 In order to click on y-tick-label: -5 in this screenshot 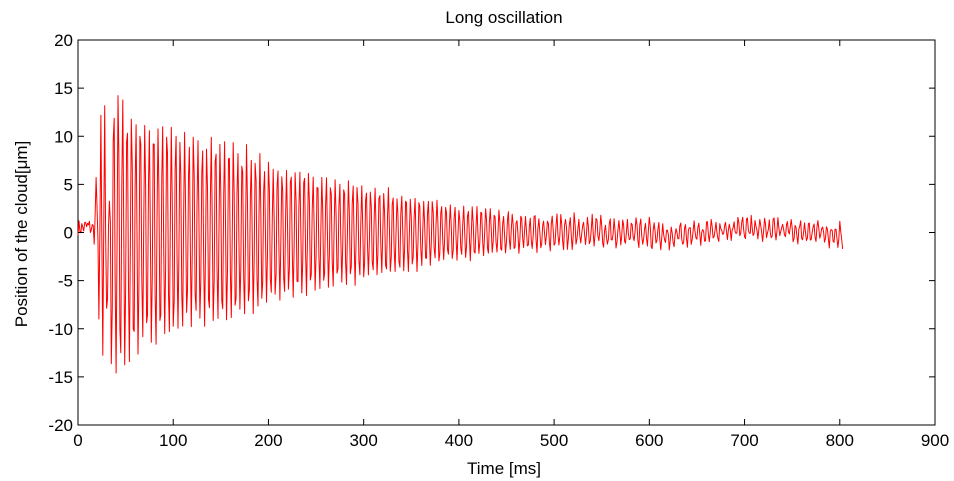, I will do `click(65, 281)`.